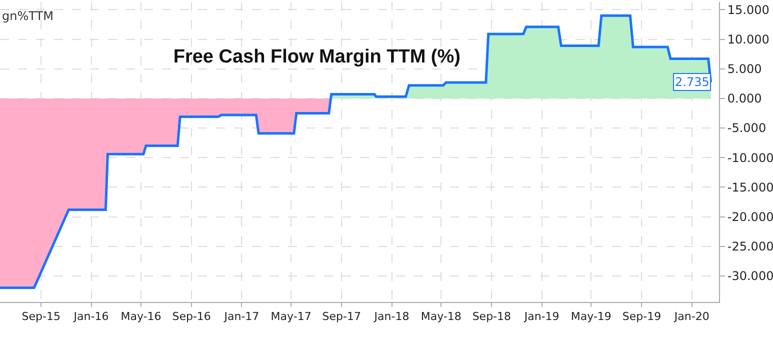 This screenshot has width=773, height=338. What do you see at coordinates (28, 16) in the screenshot?
I see `annotation: gn%TTM` at bounding box center [28, 16].